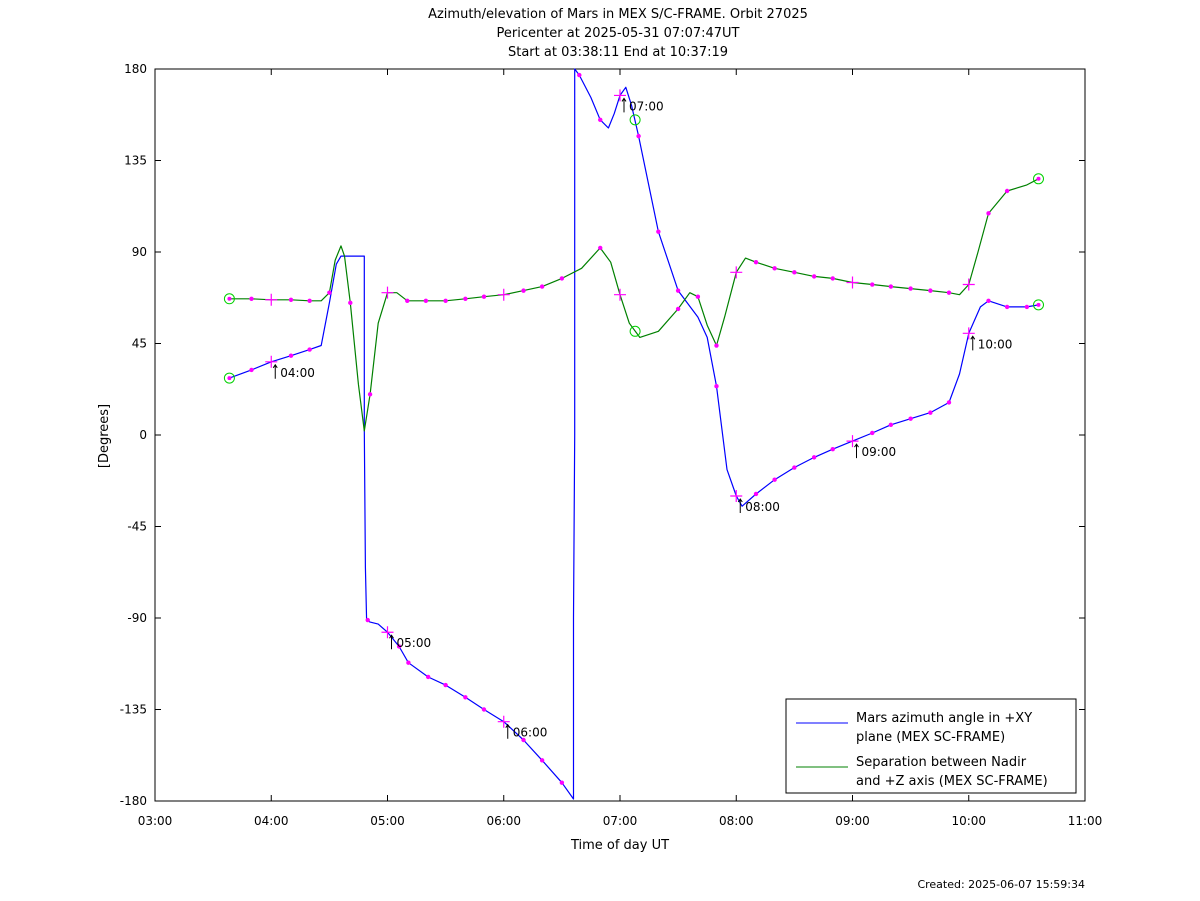 Image resolution: width=1200 pixels, height=901 pixels. What do you see at coordinates (944, 718) in the screenshot?
I see `legend-label-azimuth-line1: Mars azimuth angle in +XY` at bounding box center [944, 718].